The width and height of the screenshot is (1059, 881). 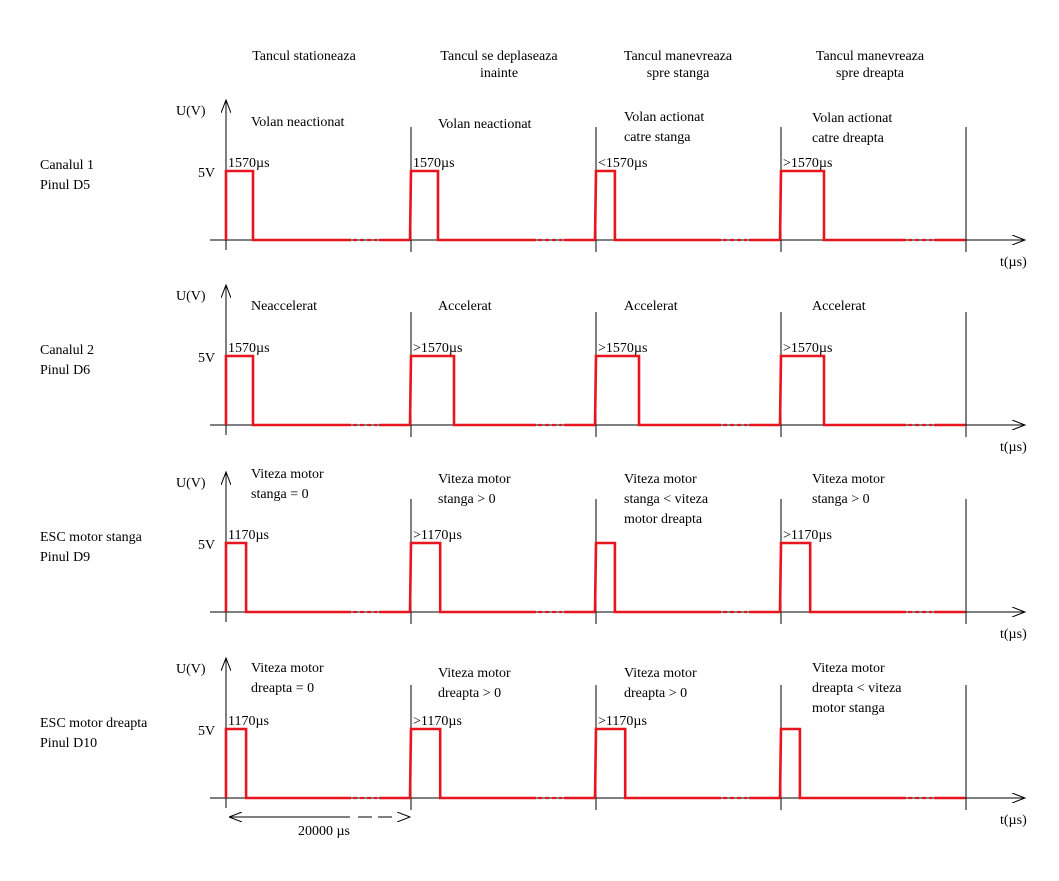 I want to click on channel-name: Canalul 1, so click(x=67, y=165).